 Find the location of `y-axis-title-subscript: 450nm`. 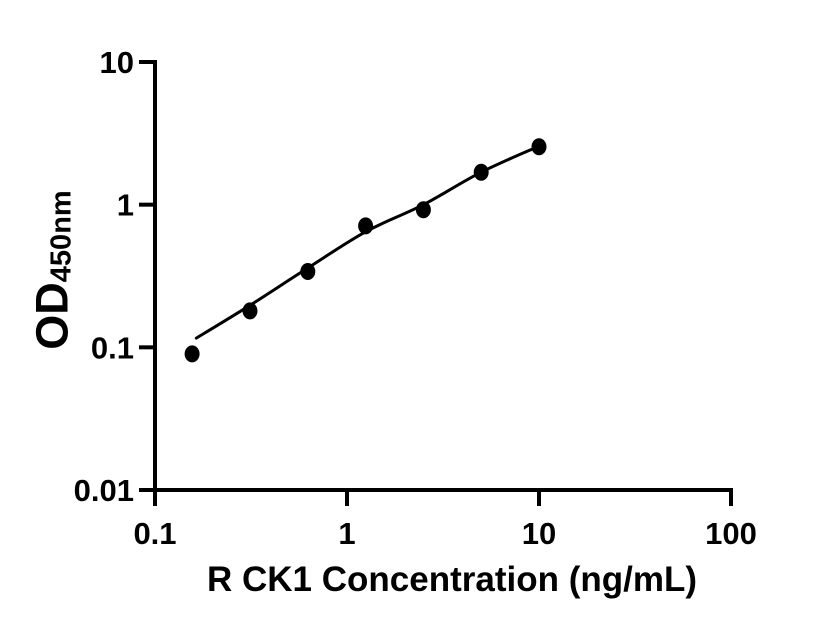

y-axis-title-subscript: 450nm is located at coordinates (61, 236).